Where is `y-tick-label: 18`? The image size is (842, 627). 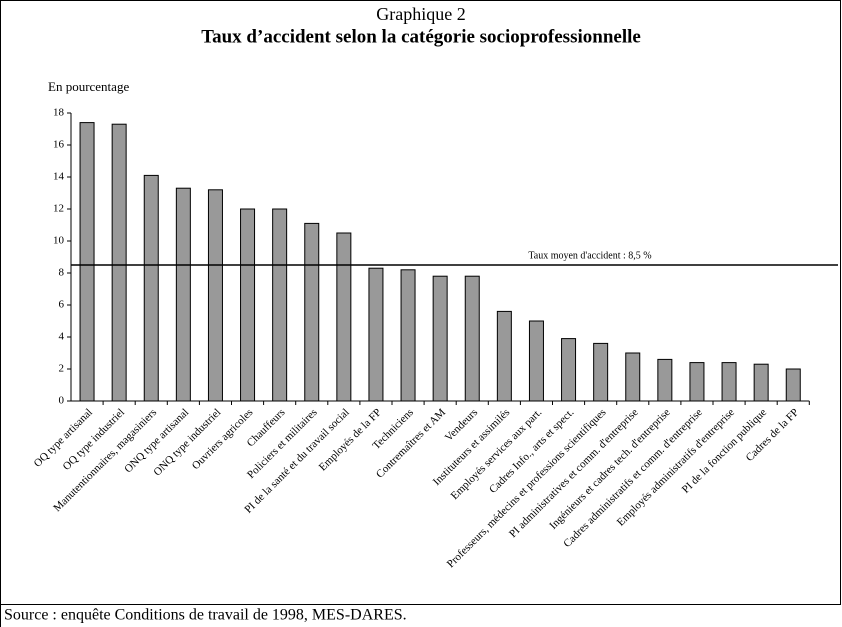
y-tick-label: 18 is located at coordinates (59, 113).